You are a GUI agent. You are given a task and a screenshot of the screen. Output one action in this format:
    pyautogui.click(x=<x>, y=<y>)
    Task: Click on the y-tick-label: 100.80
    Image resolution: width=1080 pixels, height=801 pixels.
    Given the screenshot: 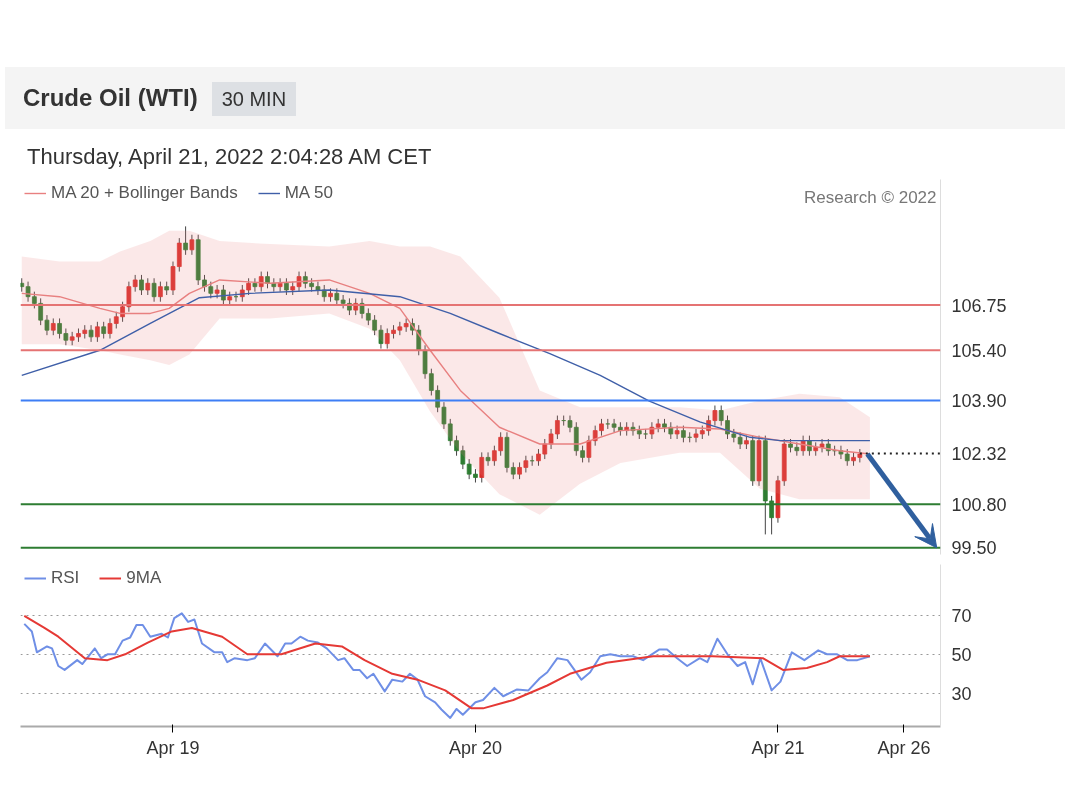 What is the action you would take?
    pyautogui.click(x=979, y=504)
    